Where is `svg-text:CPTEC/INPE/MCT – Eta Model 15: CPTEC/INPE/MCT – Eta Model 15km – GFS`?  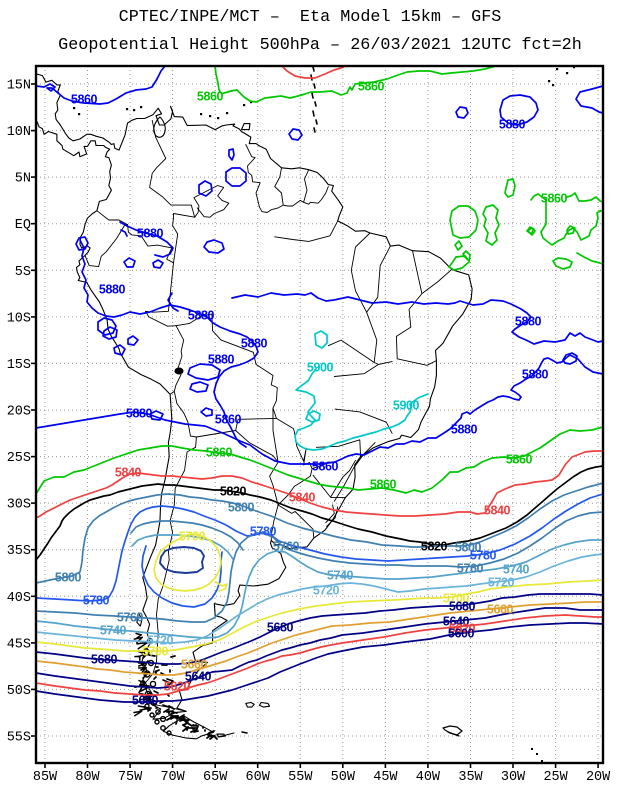 svg-text:CPTEC/INPE/MCT – Eta Model 15: CPTEC/INPE/MCT – Eta Model 15km – GFS is located at coordinates (310, 17).